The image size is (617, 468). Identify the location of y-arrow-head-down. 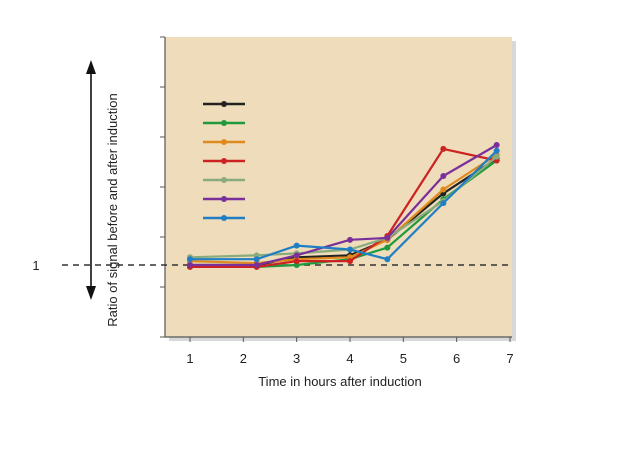
(91, 293).